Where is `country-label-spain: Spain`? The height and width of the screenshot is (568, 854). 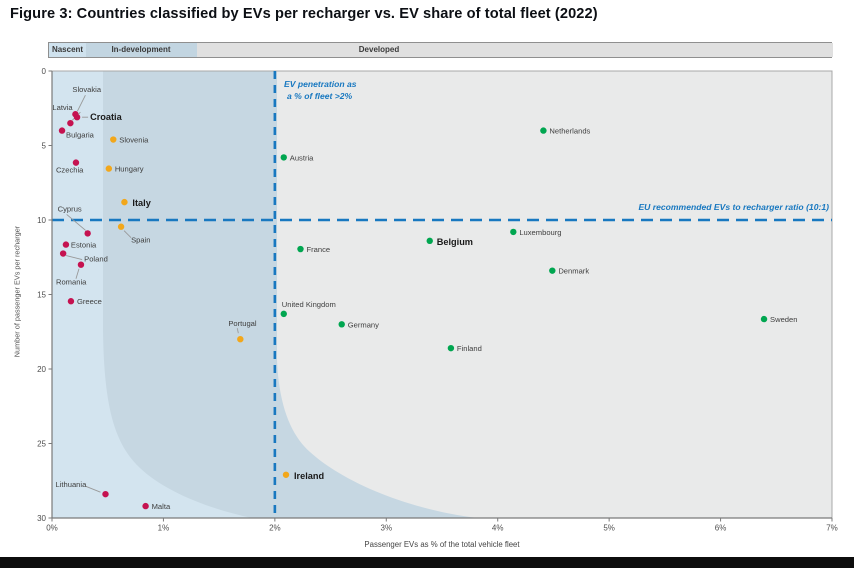 country-label-spain: Spain is located at coordinates (140, 240).